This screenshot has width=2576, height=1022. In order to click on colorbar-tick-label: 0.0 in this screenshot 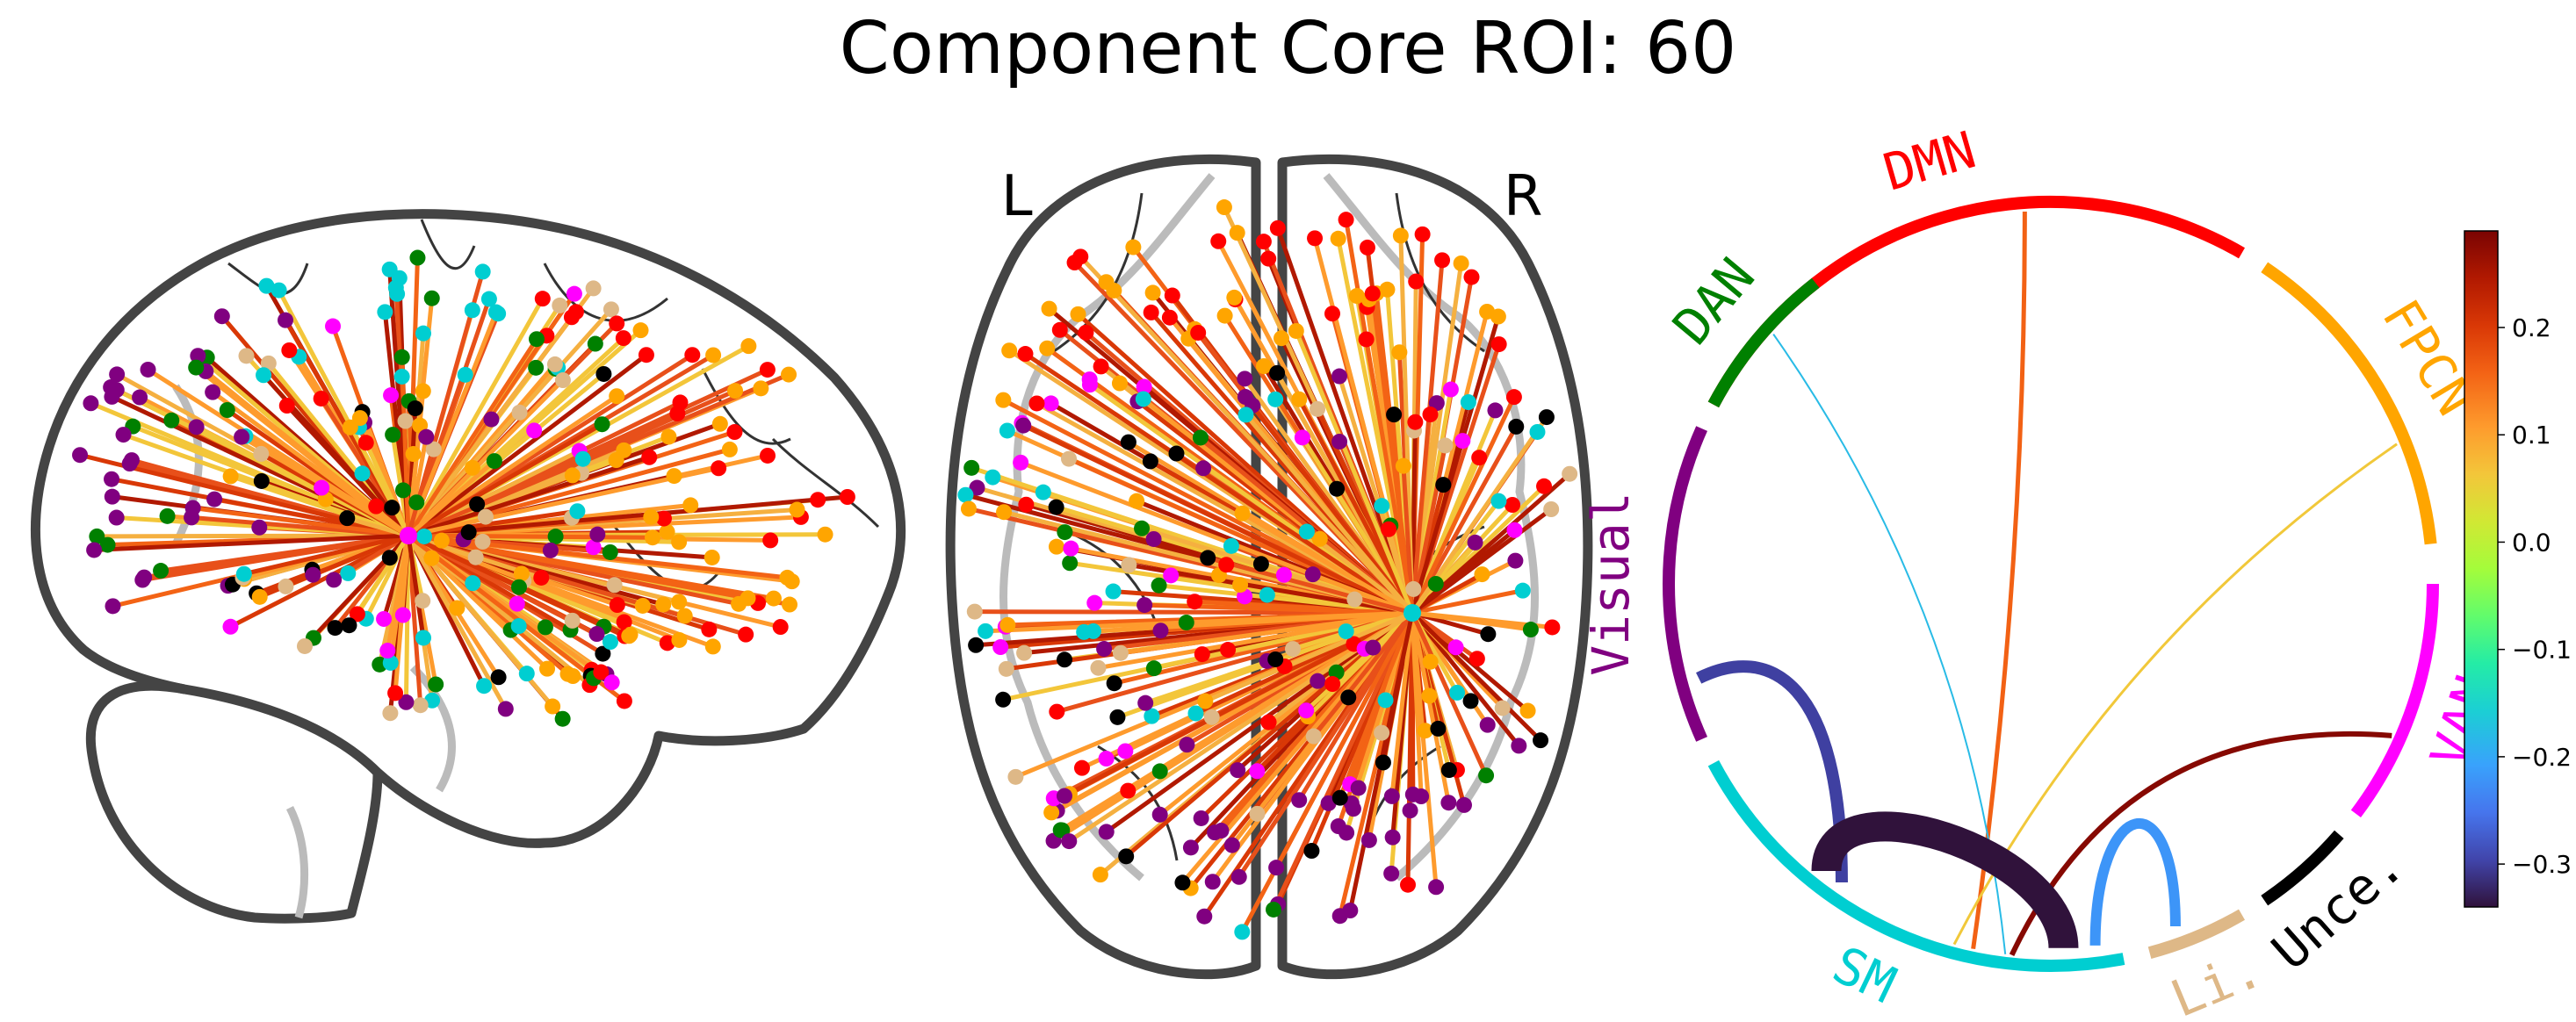, I will do `click(2531, 542)`.